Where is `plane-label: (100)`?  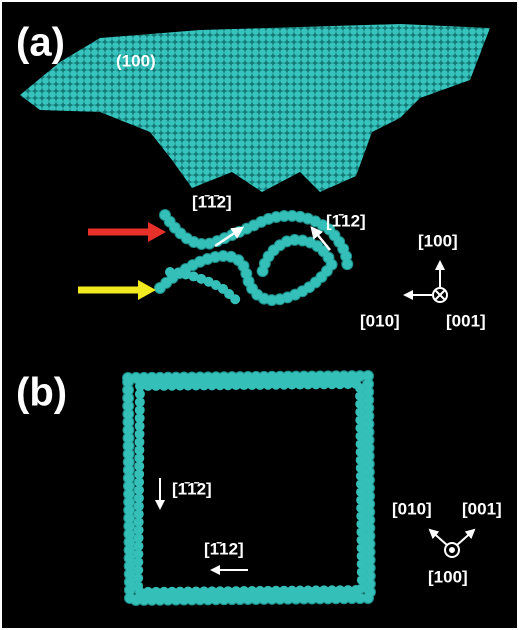
plane-label: (100) is located at coordinates (136, 60).